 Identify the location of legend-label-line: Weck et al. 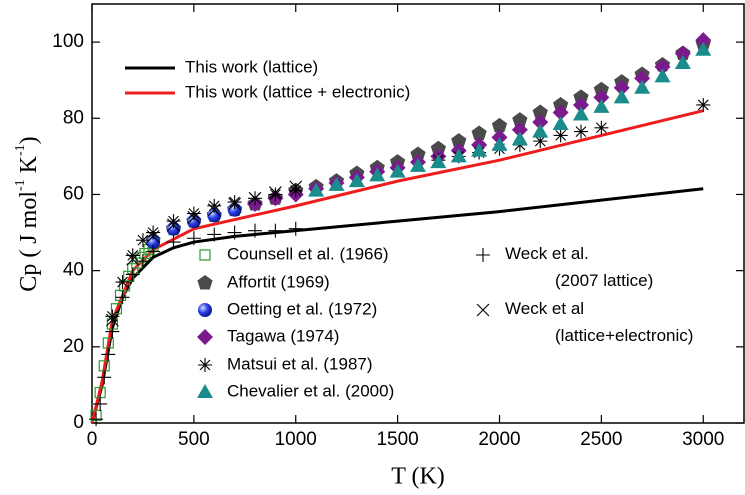
(544, 308).